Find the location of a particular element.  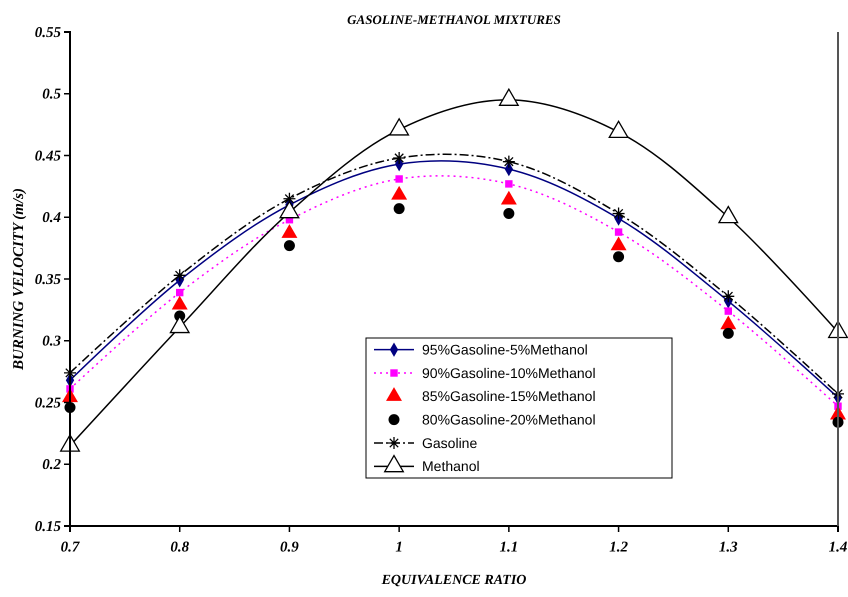

legend-label: Gasoline is located at coordinates (450, 442).